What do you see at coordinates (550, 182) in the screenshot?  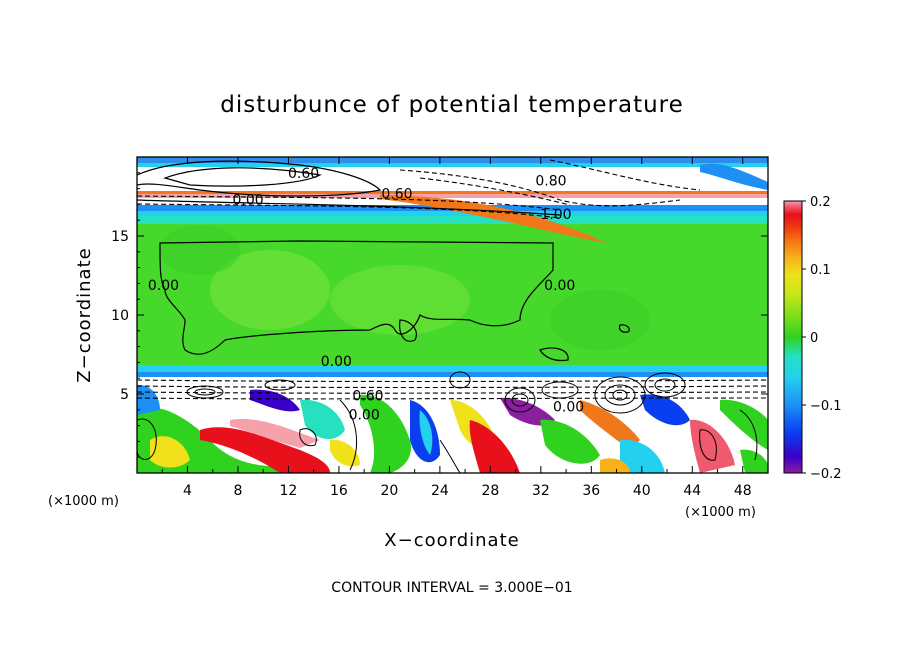 I see `contour-label: 0.80` at bounding box center [550, 182].